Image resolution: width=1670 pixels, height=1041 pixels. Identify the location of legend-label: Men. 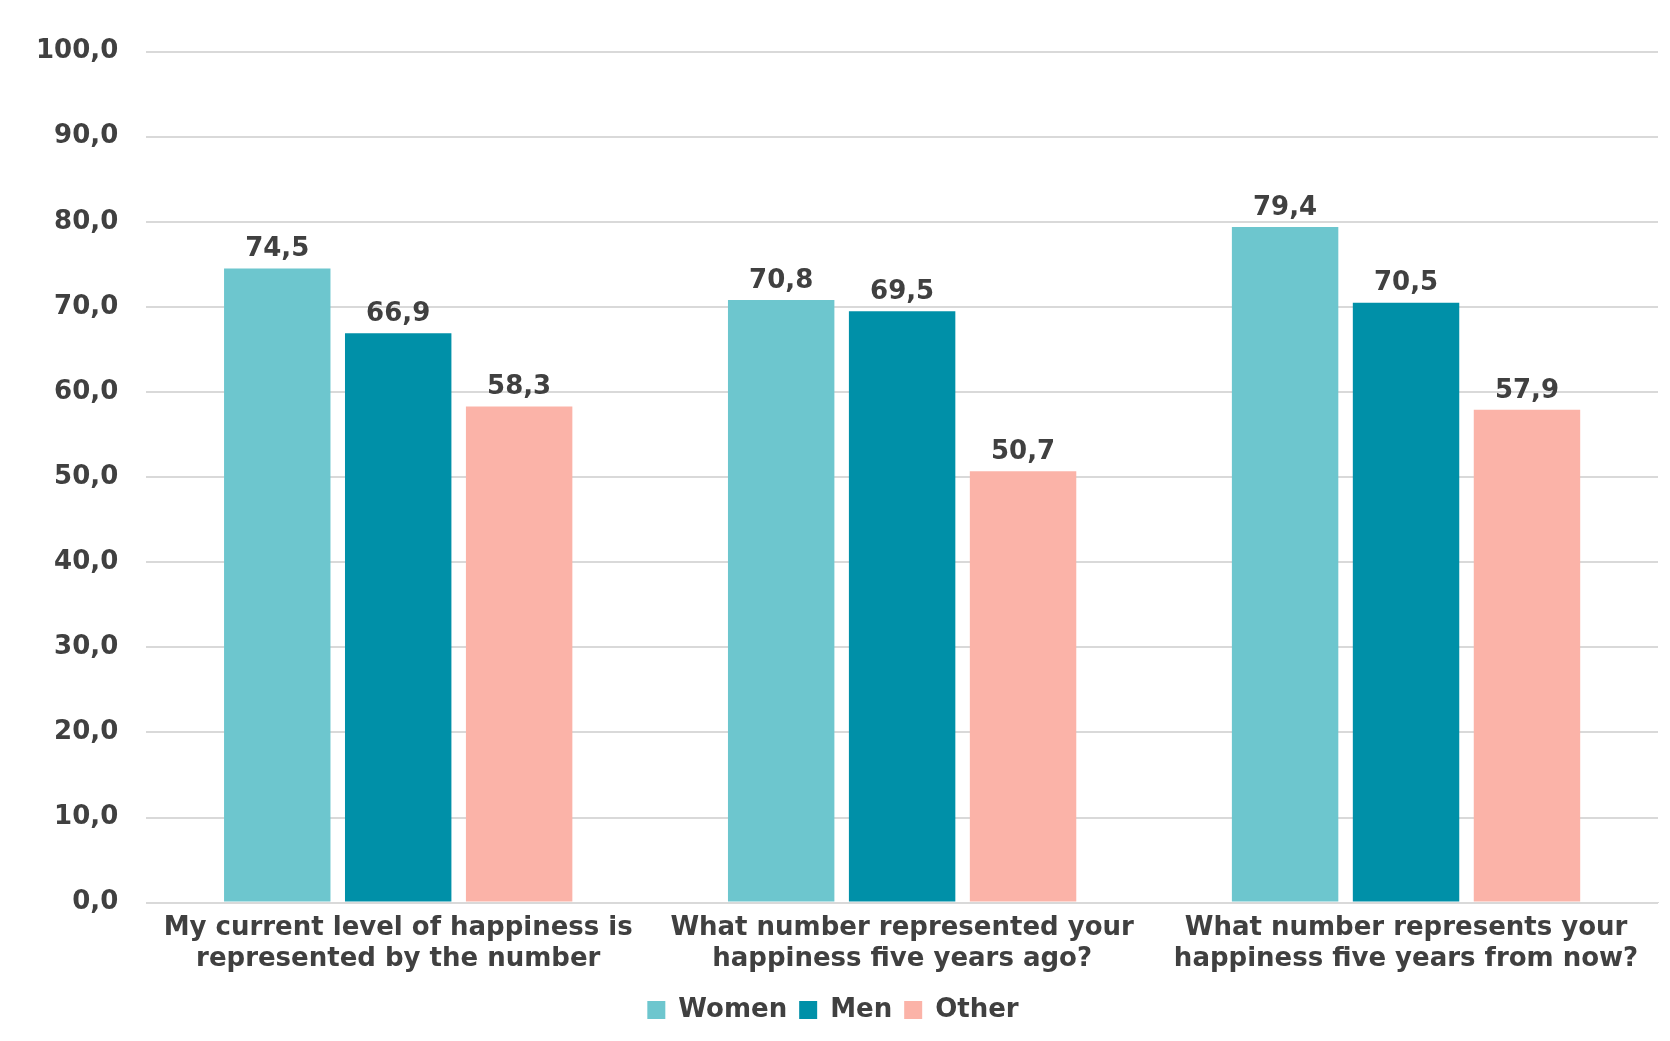
(861, 1007).